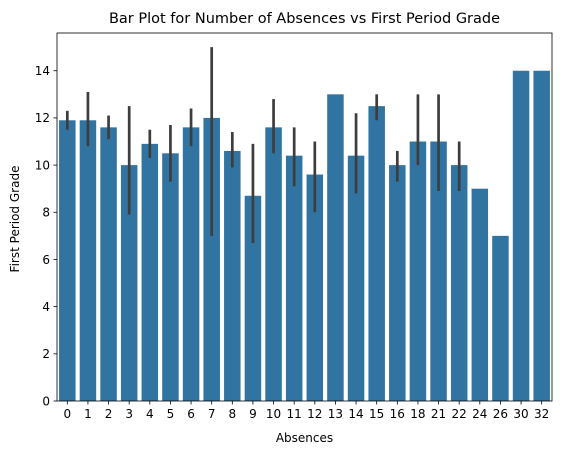 This screenshot has height=455, width=562. What do you see at coordinates (520, 414) in the screenshot?
I see `x-tick-label: 30` at bounding box center [520, 414].